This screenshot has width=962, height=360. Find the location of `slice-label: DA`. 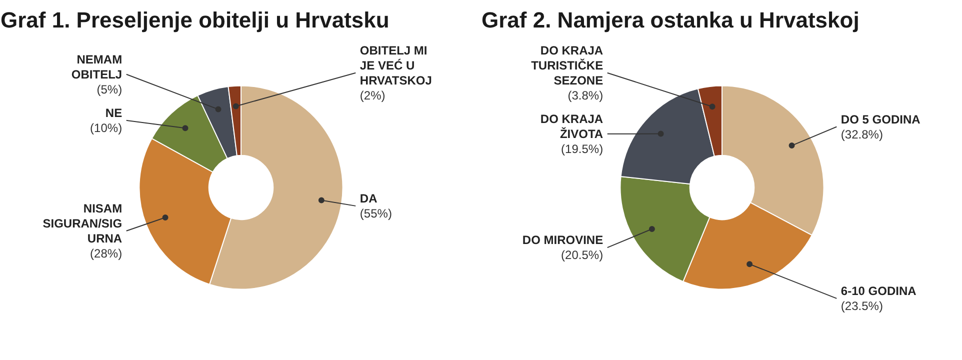

slice-label: DA is located at coordinates (369, 198).